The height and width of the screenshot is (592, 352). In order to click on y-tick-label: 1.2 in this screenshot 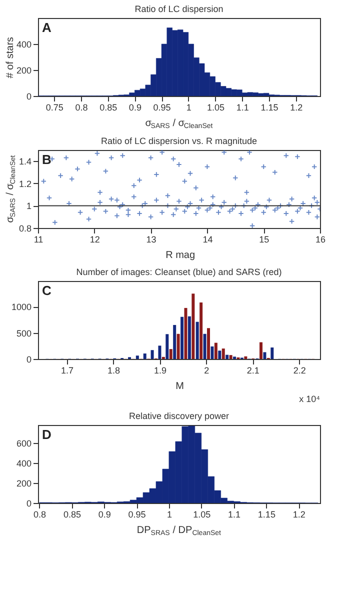, I will do `click(25, 183)`.